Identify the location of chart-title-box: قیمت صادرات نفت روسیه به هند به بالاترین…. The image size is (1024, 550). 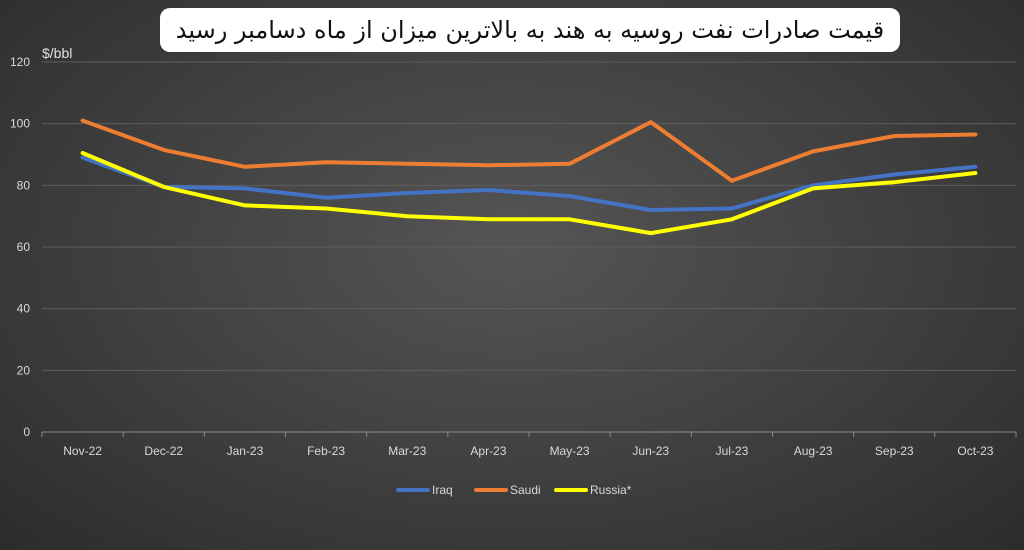
(530, 30).